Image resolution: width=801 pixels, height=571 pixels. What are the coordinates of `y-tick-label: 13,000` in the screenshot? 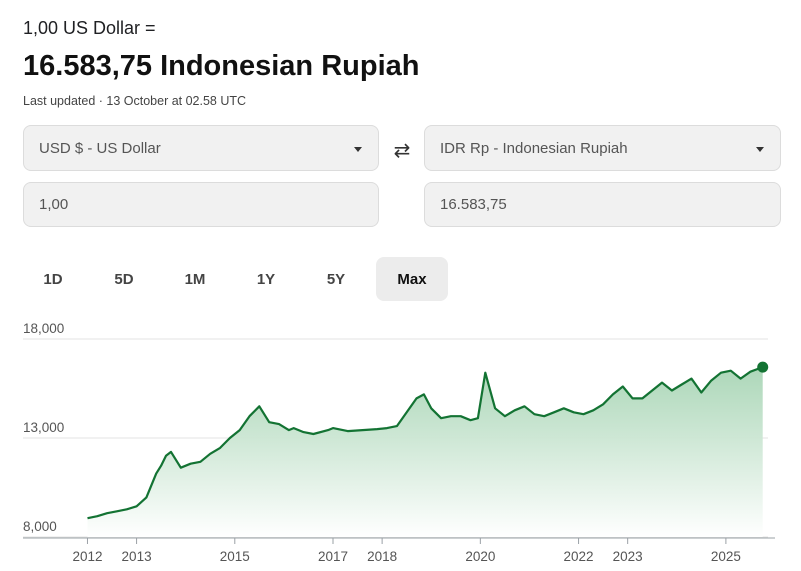 It's located at (43, 427).